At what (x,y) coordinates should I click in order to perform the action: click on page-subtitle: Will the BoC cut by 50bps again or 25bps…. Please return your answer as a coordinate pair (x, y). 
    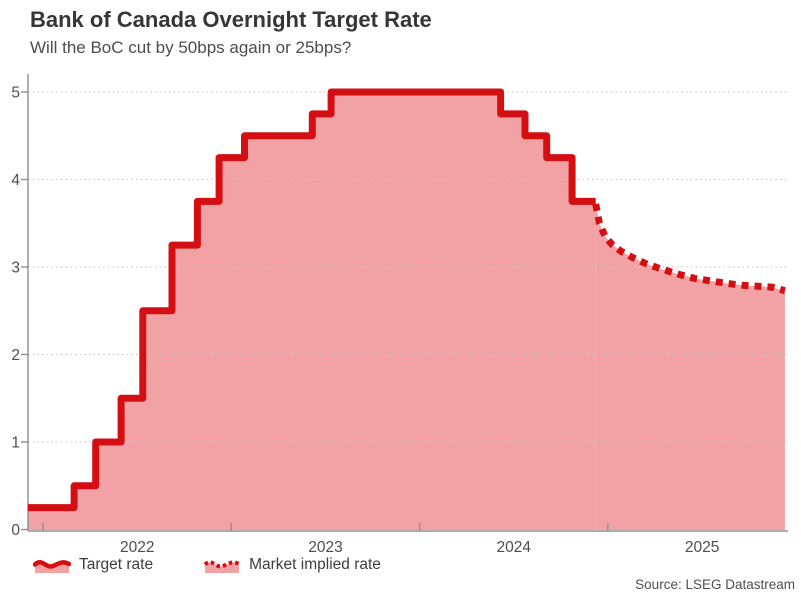
    Looking at the image, I should click on (191, 47).